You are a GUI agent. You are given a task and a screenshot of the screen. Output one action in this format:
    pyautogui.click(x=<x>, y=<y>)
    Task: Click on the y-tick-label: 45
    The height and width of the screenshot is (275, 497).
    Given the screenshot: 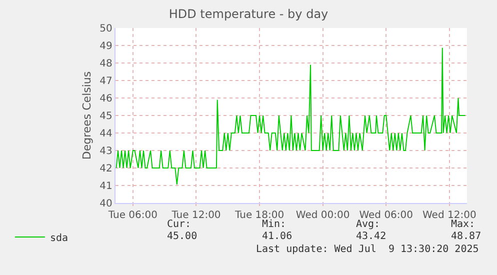 What is the action you would take?
    pyautogui.click(x=106, y=116)
    